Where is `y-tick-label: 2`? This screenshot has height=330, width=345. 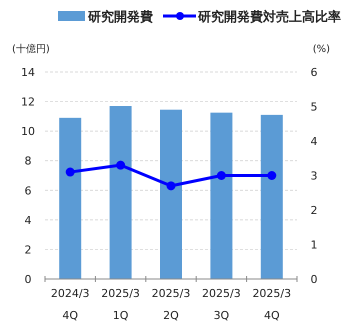
y-tick-label: 2 is located at coordinates (28, 249).